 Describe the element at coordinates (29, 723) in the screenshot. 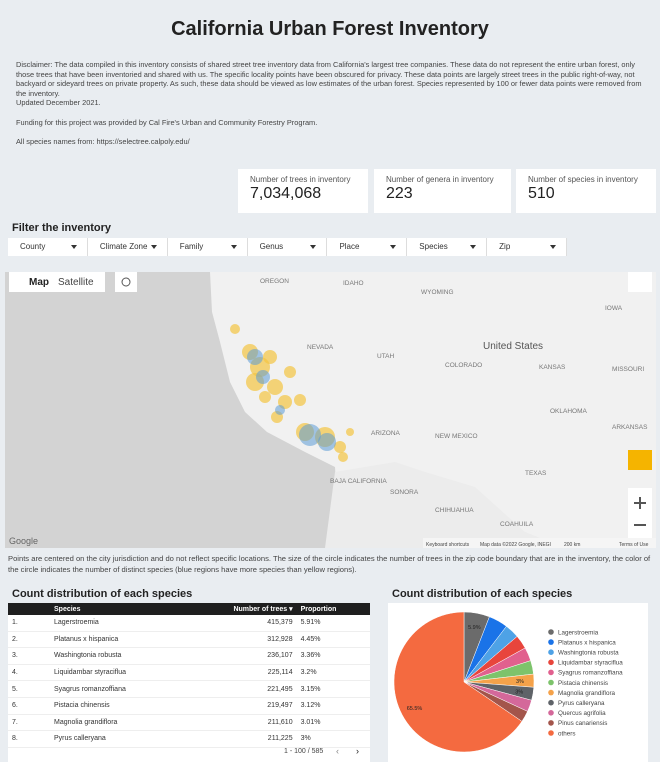

I see `table-cell: 7.` at that location.